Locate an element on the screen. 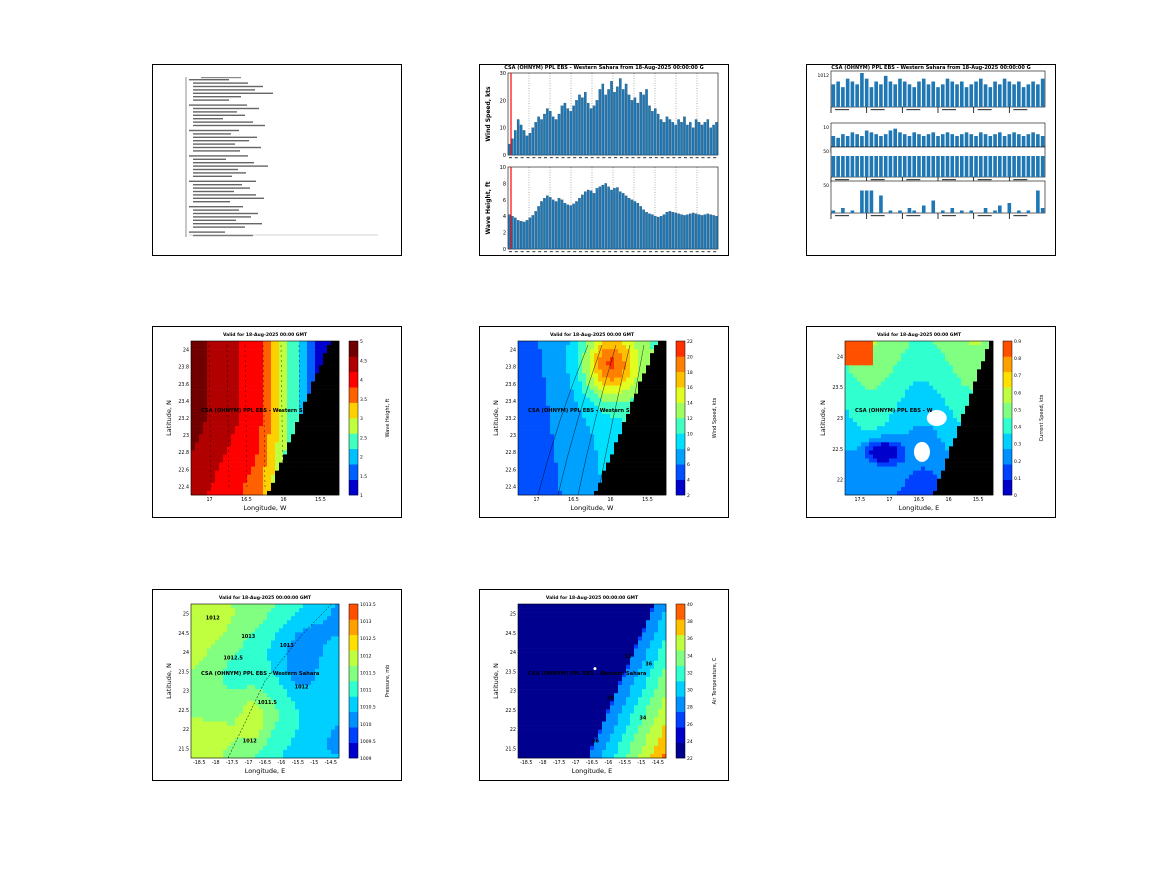 This screenshot has width=1167, height=875. x-tick-label: 15.5 is located at coordinates (978, 500).